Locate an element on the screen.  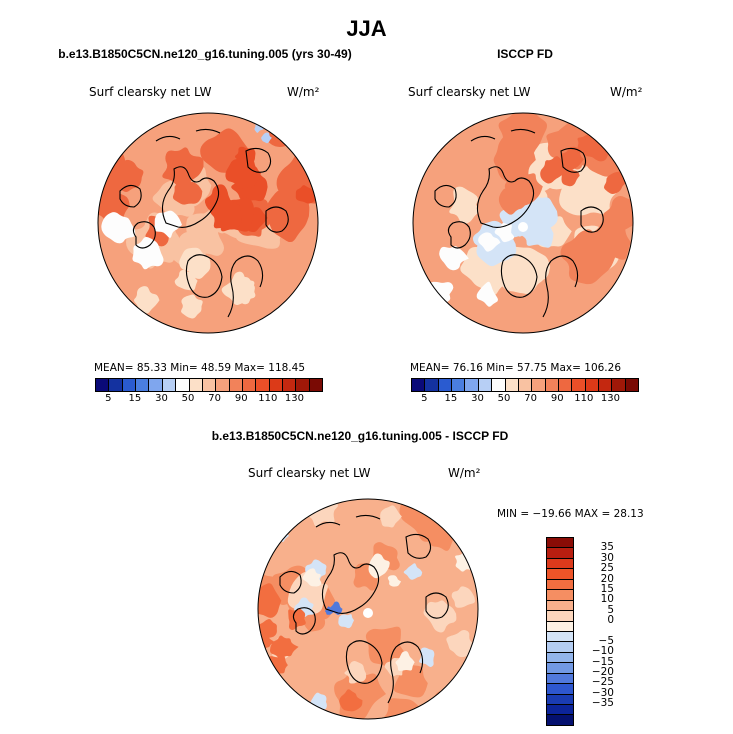
model-colorbar is located at coordinates (209, 385).